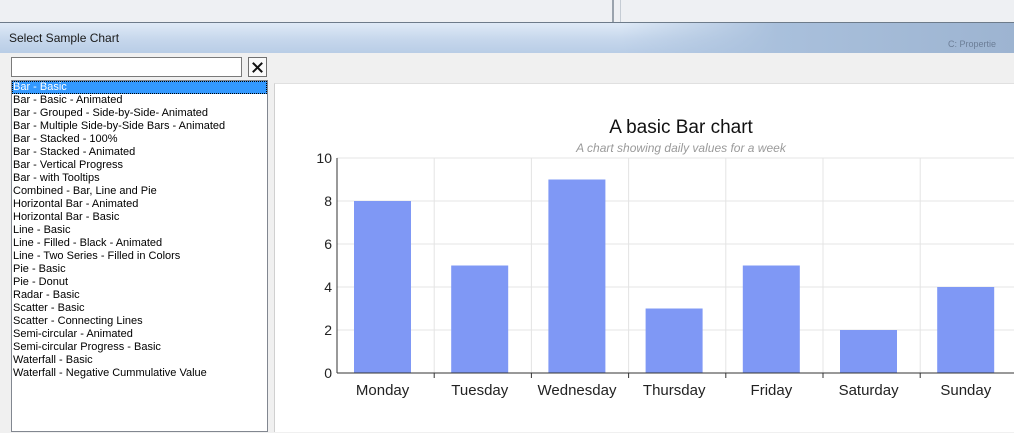 Image resolution: width=1014 pixels, height=433 pixels. Describe the element at coordinates (507, 11) in the screenshot. I see `background-window-strip` at that location.